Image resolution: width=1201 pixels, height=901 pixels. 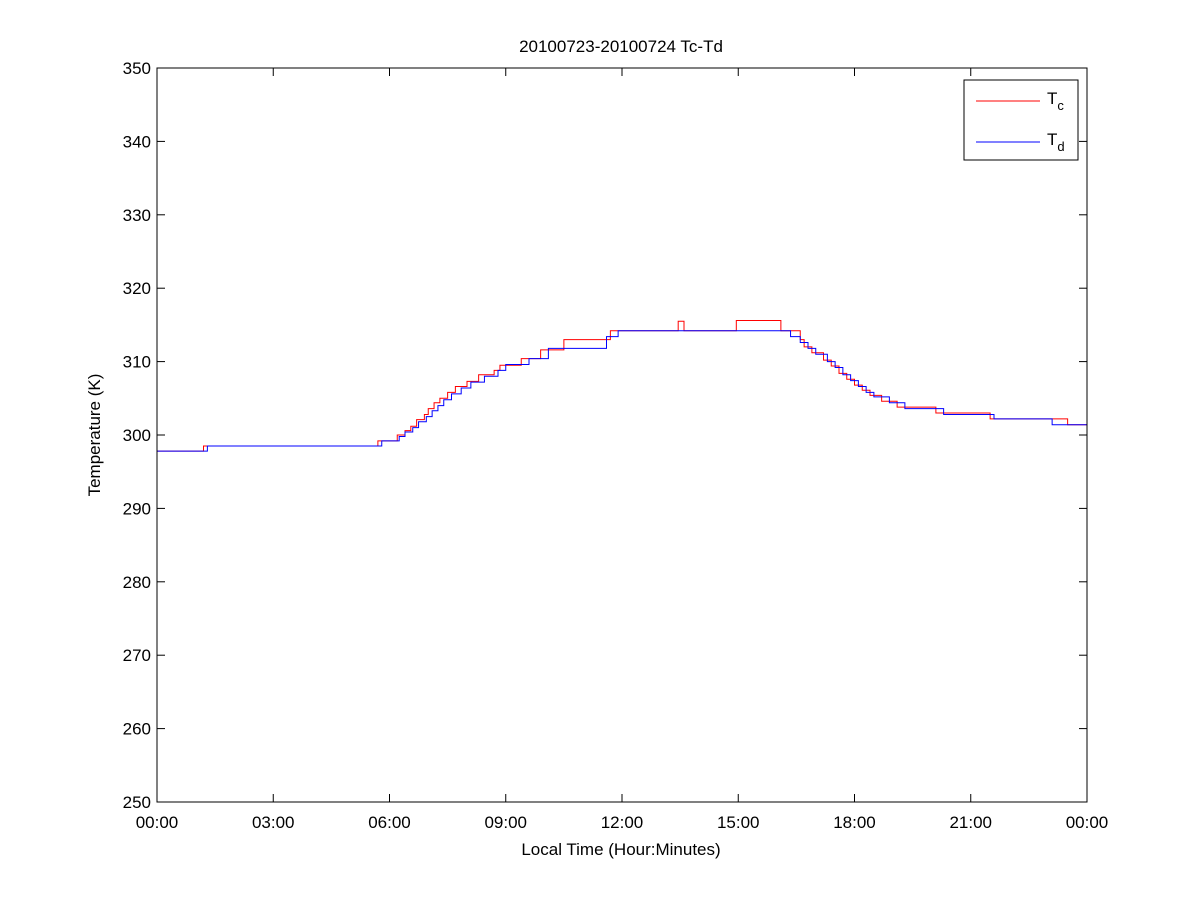 I want to click on series-line-td, so click(x=622, y=391).